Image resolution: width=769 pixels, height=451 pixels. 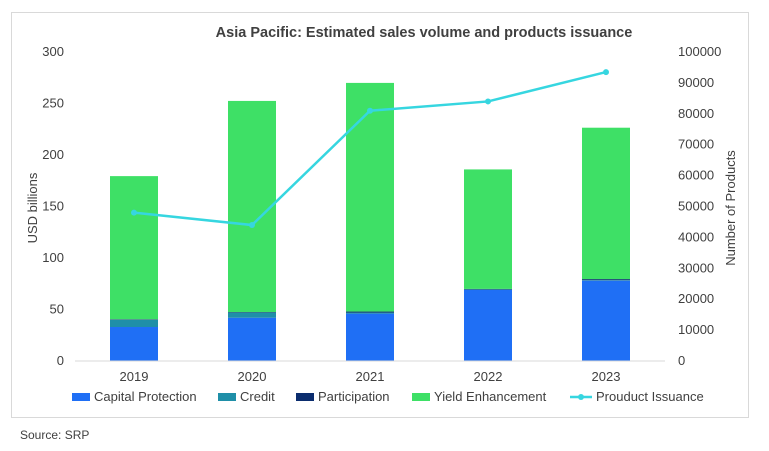 I want to click on bar-capital-protection-2020, so click(x=252, y=339).